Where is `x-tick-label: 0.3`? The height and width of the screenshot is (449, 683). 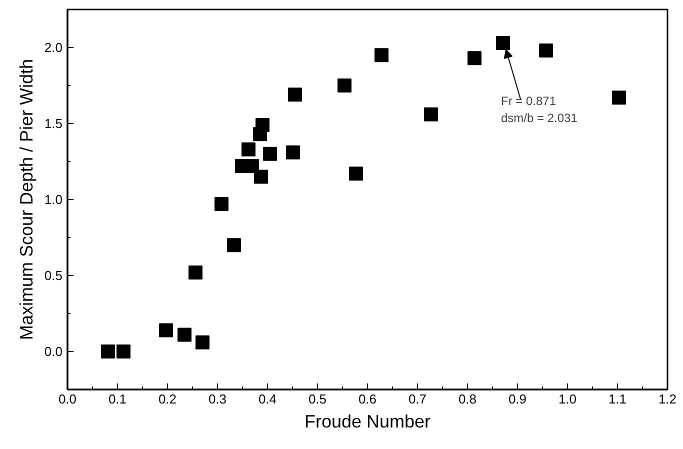
x-tick-label: 0.3 is located at coordinates (217, 399).